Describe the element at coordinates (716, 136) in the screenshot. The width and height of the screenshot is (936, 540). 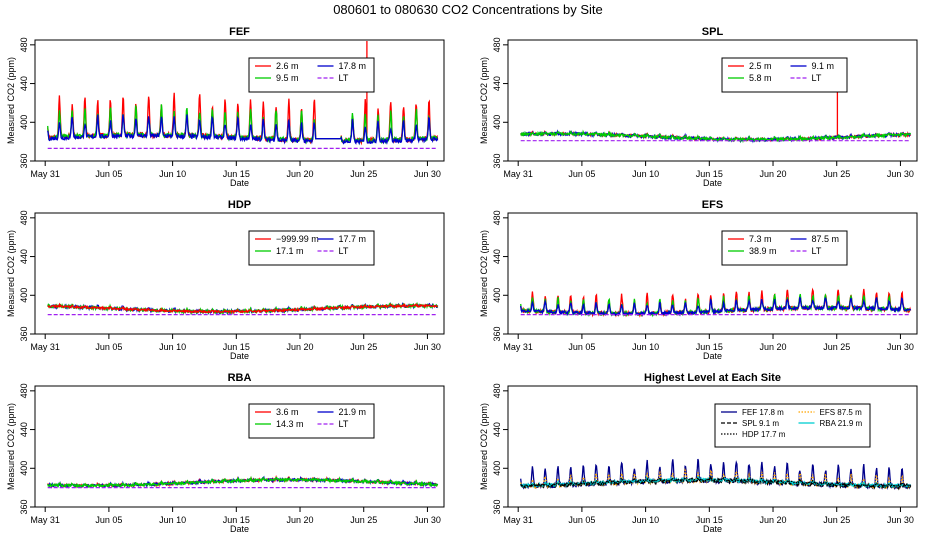
I see `series-line-5-8-m` at that location.